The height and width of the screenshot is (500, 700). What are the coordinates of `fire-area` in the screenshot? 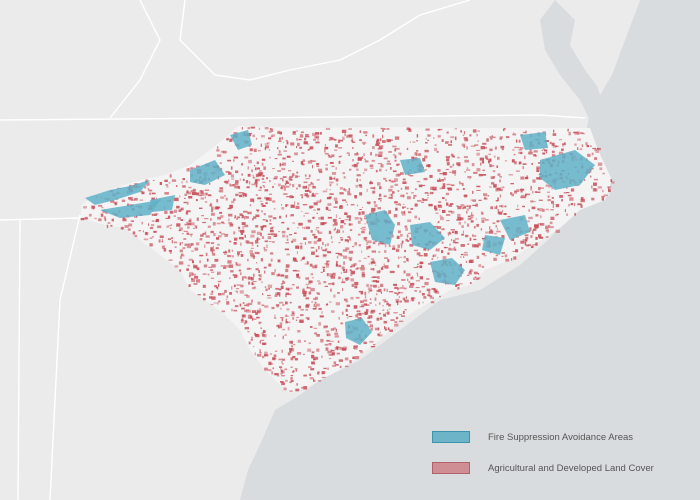 It's located at (130, 209).